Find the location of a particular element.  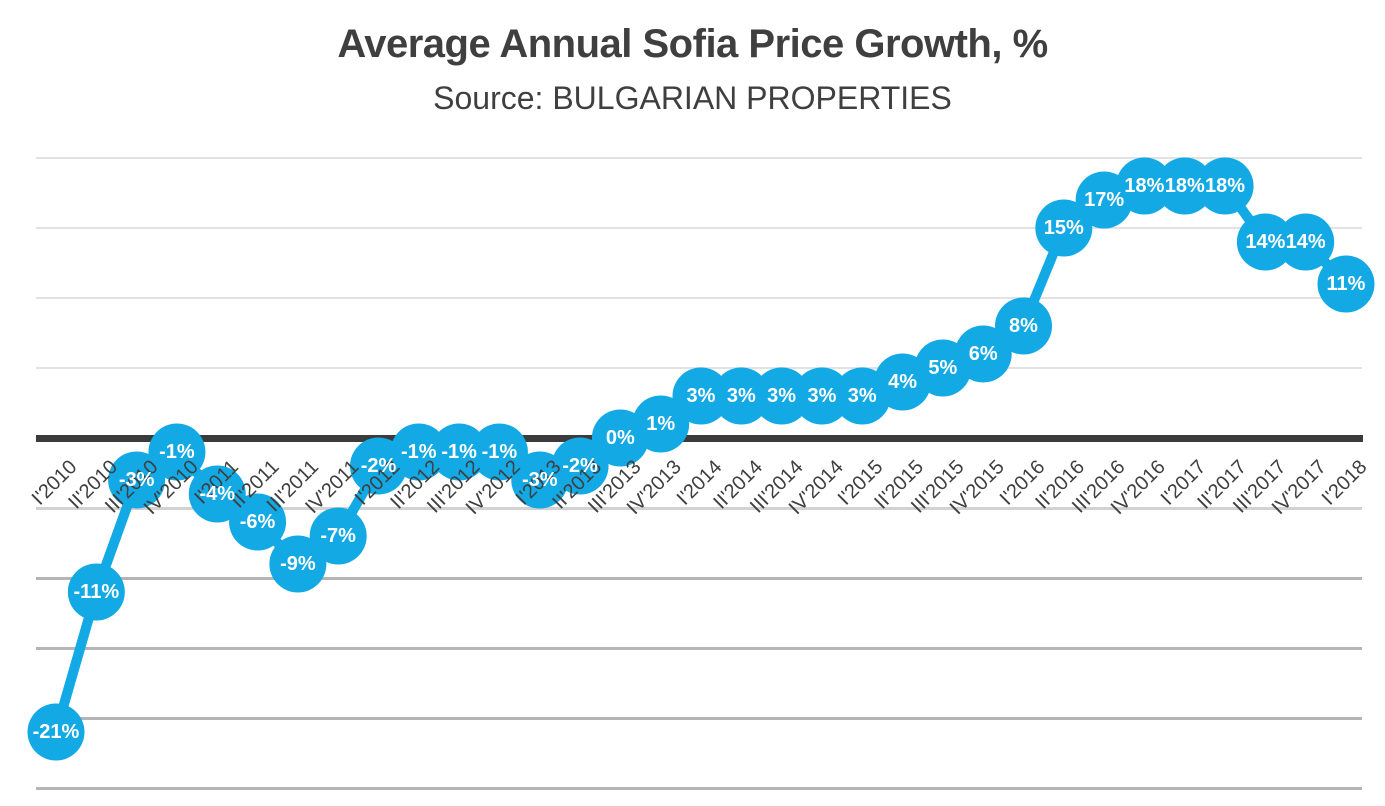

data-point-label: 15% is located at coordinates (1063, 228).